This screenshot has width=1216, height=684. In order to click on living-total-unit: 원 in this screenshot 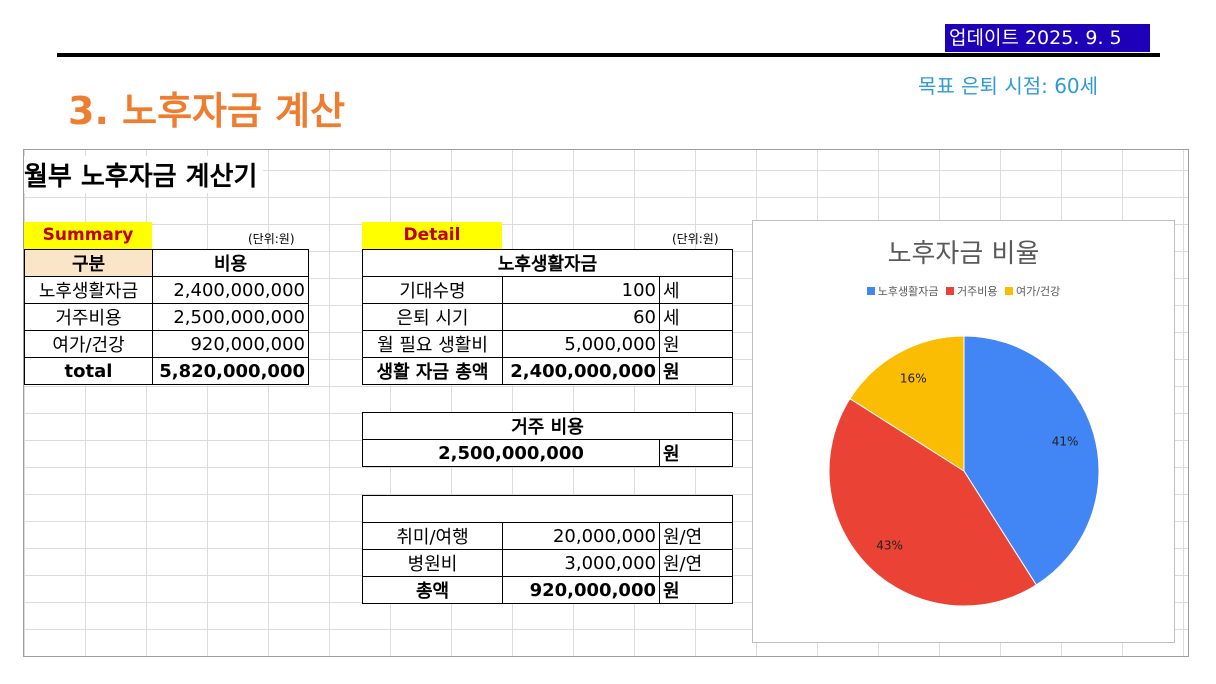, I will do `click(696, 371)`.